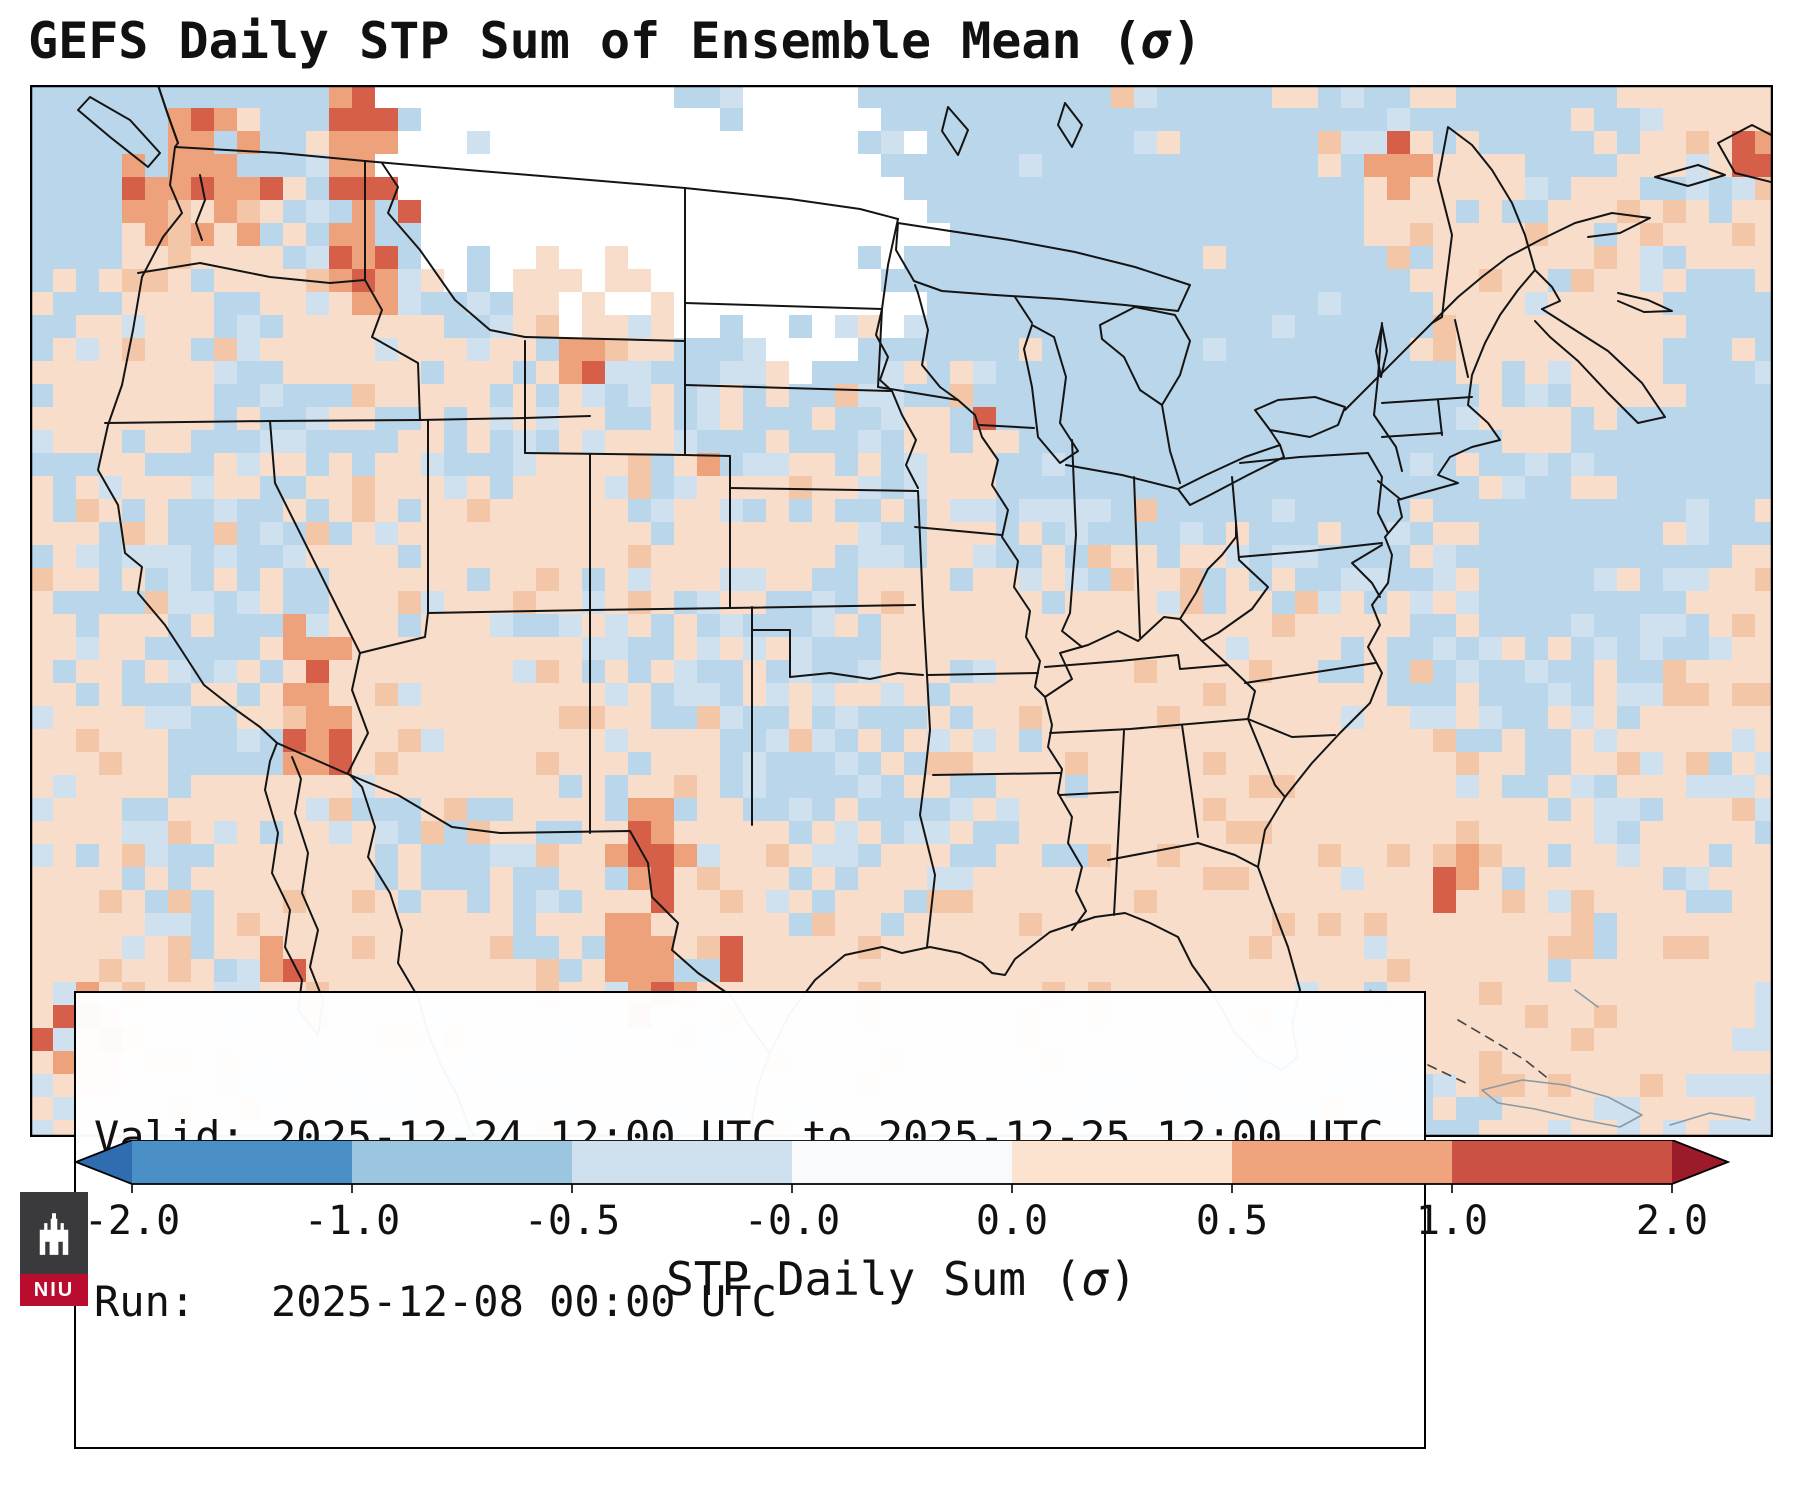 This screenshot has width=1803, height=1506. What do you see at coordinates (1452, 1221) in the screenshot?
I see `colorbar-tick-label: 1.0` at bounding box center [1452, 1221].